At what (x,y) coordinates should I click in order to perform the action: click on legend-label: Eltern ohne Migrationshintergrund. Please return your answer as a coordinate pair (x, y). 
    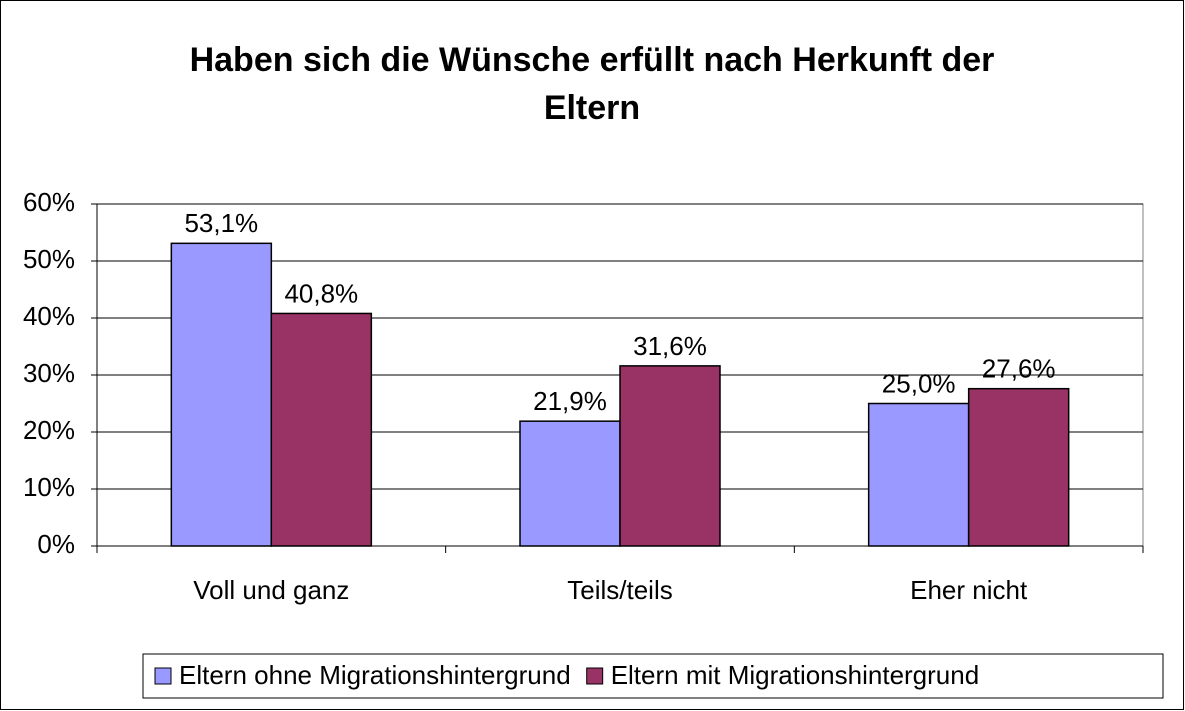
    Looking at the image, I should click on (375, 675).